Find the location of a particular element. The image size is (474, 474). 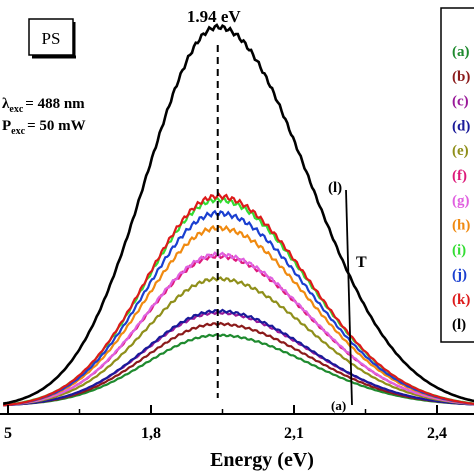

x-axis-ticks: 5 1,8 2,1 2,4 is located at coordinates (225, 423).